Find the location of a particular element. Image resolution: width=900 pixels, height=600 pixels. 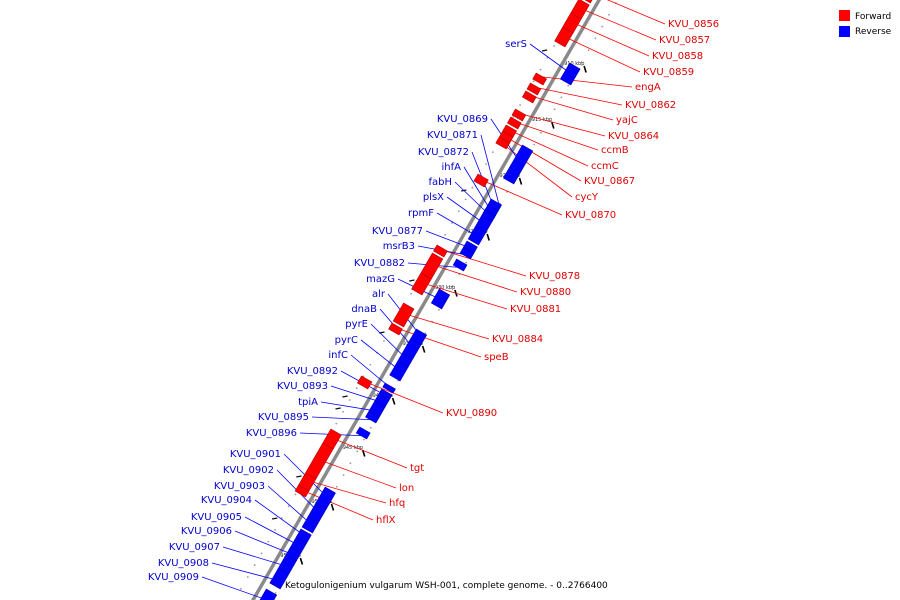

gene-label-lon: lon is located at coordinates (406, 488).